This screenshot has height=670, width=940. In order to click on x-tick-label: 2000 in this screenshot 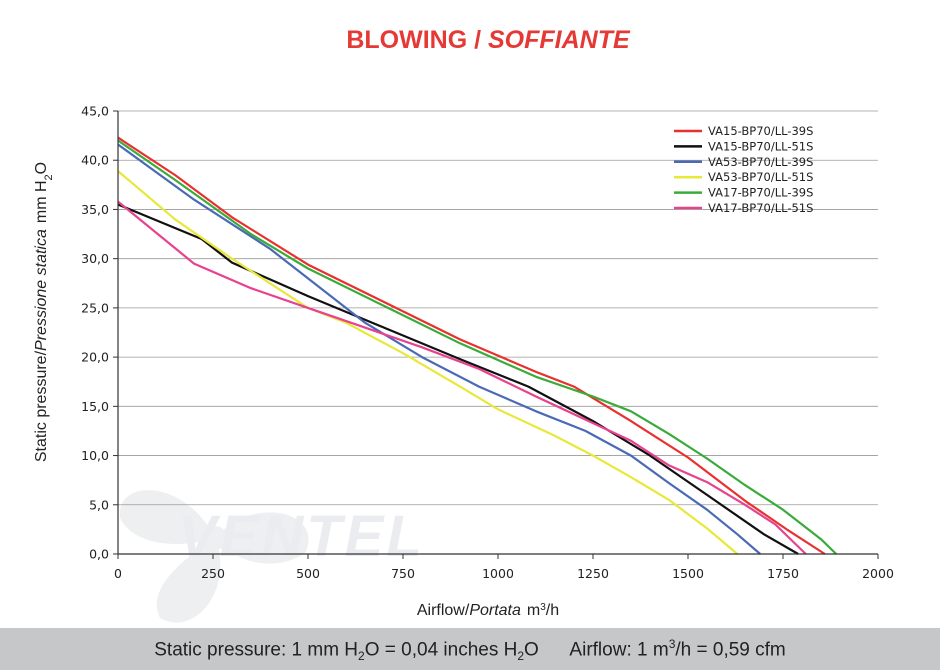, I will do `click(878, 573)`.